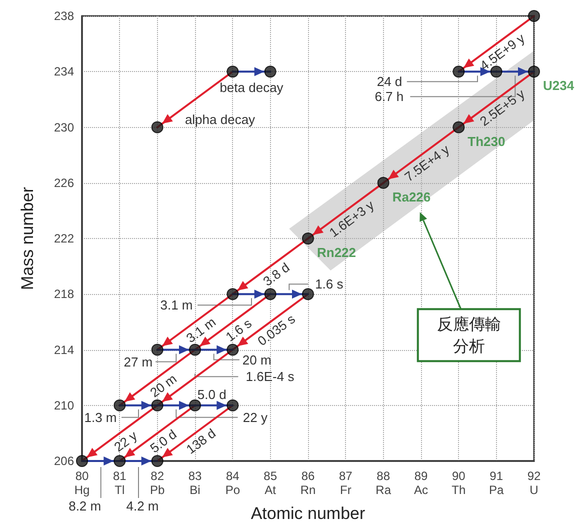  I want to click on annotation: 24 d, so click(389, 82).